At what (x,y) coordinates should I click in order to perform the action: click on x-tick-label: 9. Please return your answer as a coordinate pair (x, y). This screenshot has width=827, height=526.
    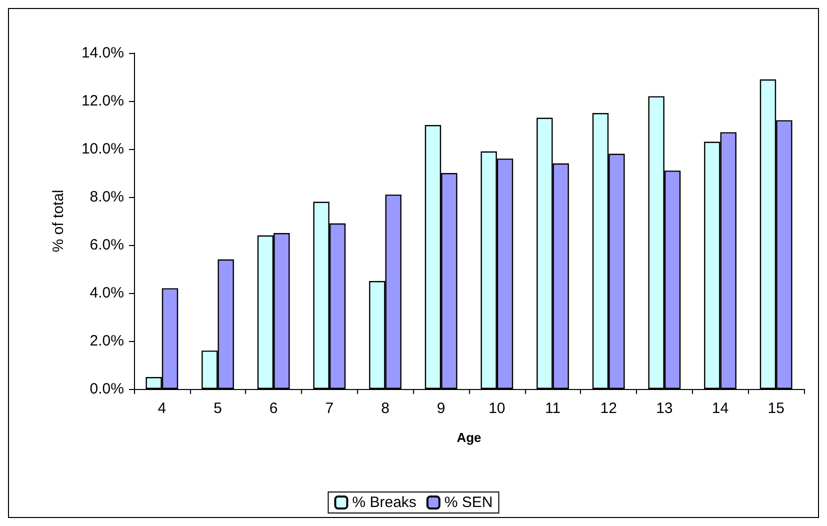
    Looking at the image, I should click on (441, 408).